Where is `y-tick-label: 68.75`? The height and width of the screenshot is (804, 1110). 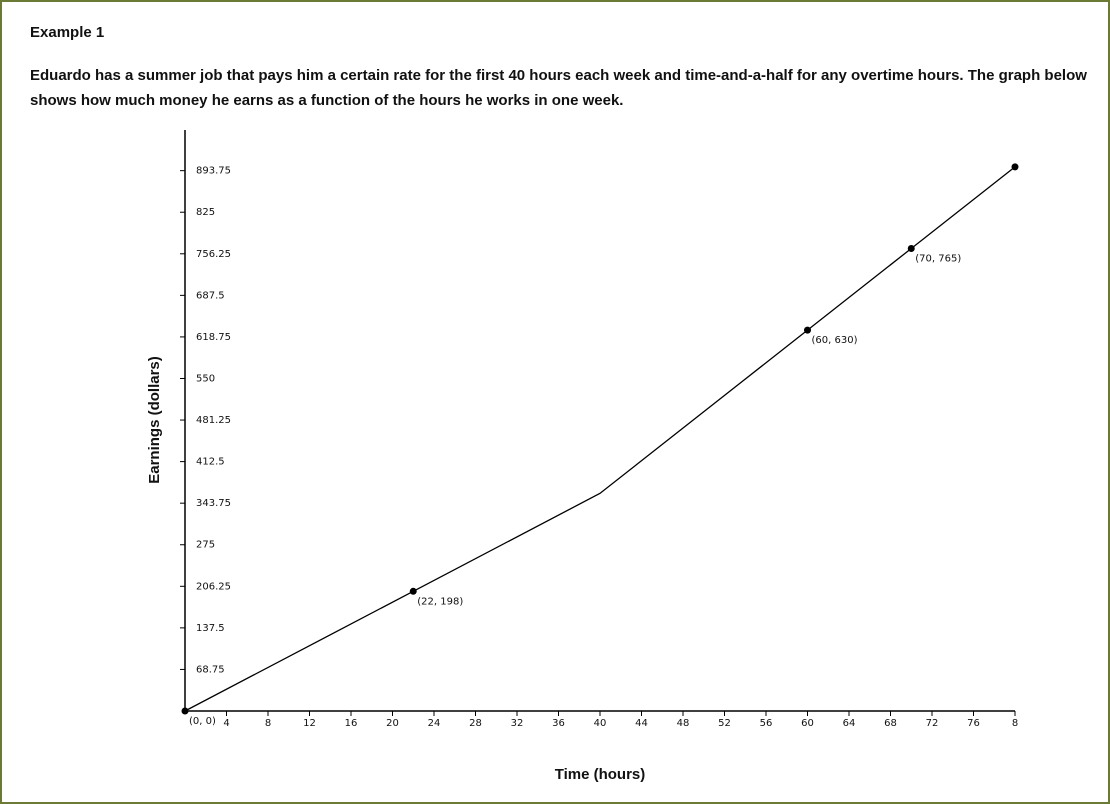 y-tick-label: 68.75 is located at coordinates (210, 669).